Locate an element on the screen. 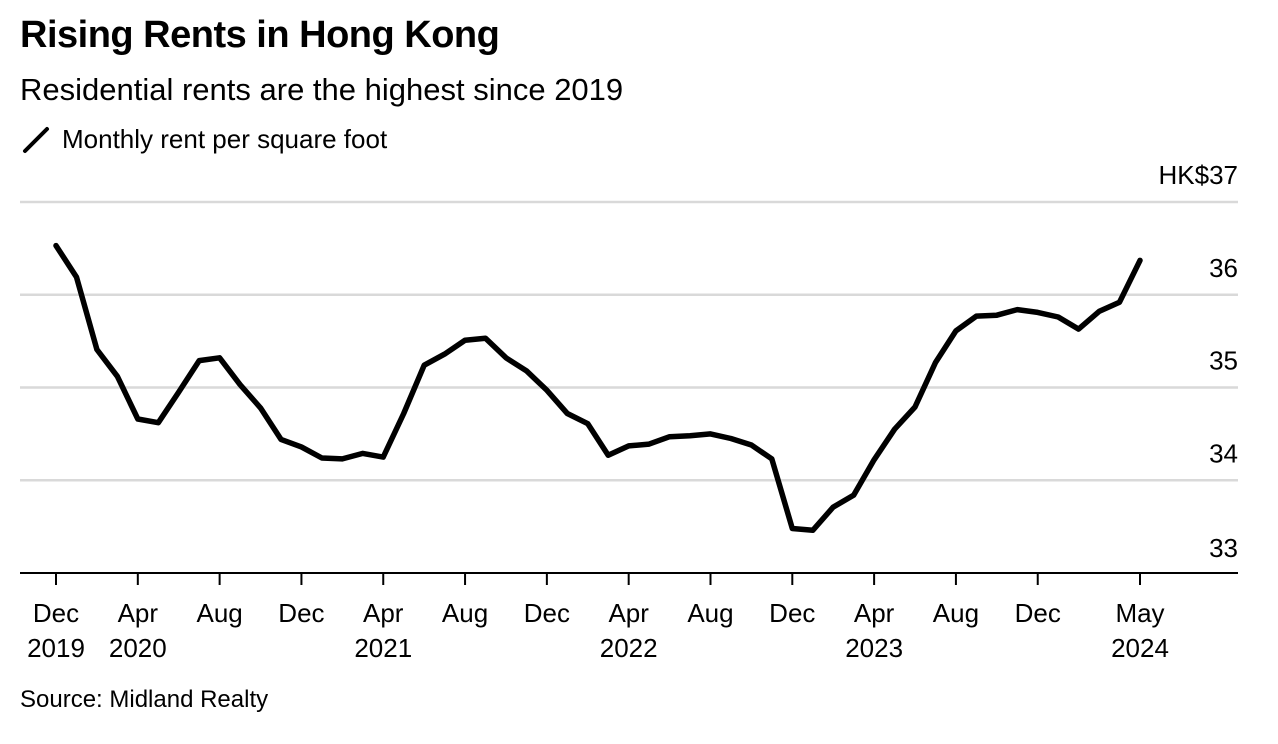 The image size is (1278, 744). source-note: Source: Midland Realty is located at coordinates (144, 699).